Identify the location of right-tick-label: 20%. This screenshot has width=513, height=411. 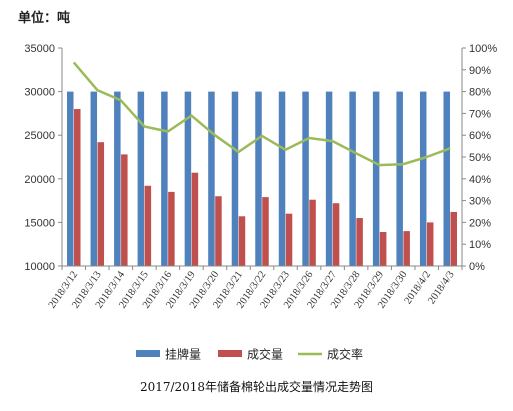
(480, 223).